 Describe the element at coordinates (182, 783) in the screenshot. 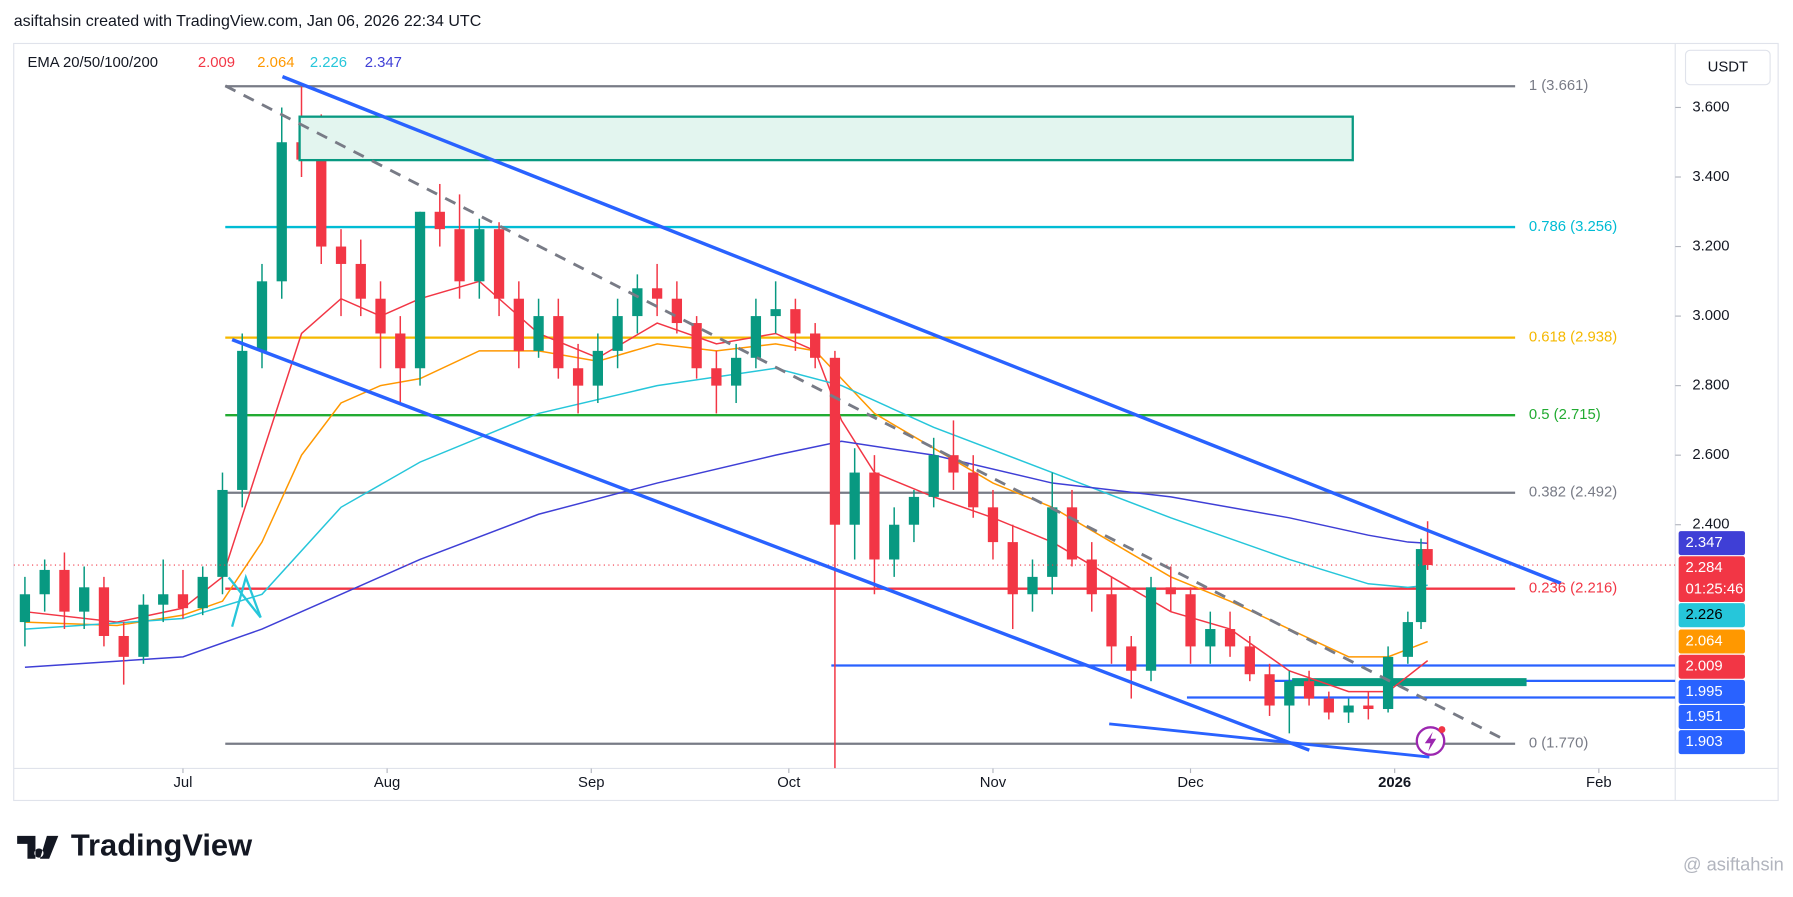

I see `x-tick-label: Jul` at that location.